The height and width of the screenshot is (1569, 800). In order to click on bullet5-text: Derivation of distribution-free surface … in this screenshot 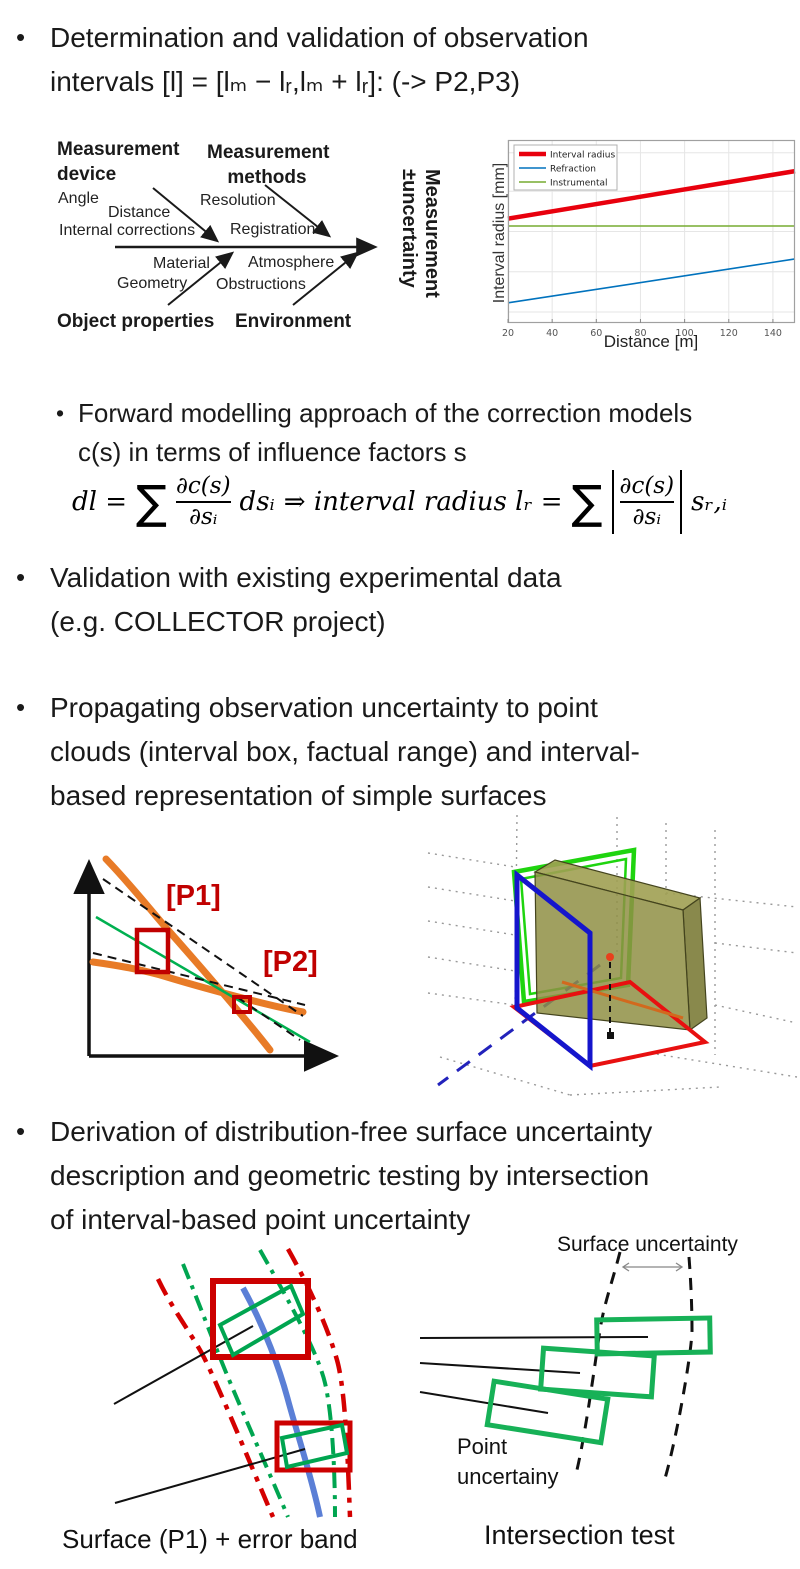, I will do `click(351, 1176)`.